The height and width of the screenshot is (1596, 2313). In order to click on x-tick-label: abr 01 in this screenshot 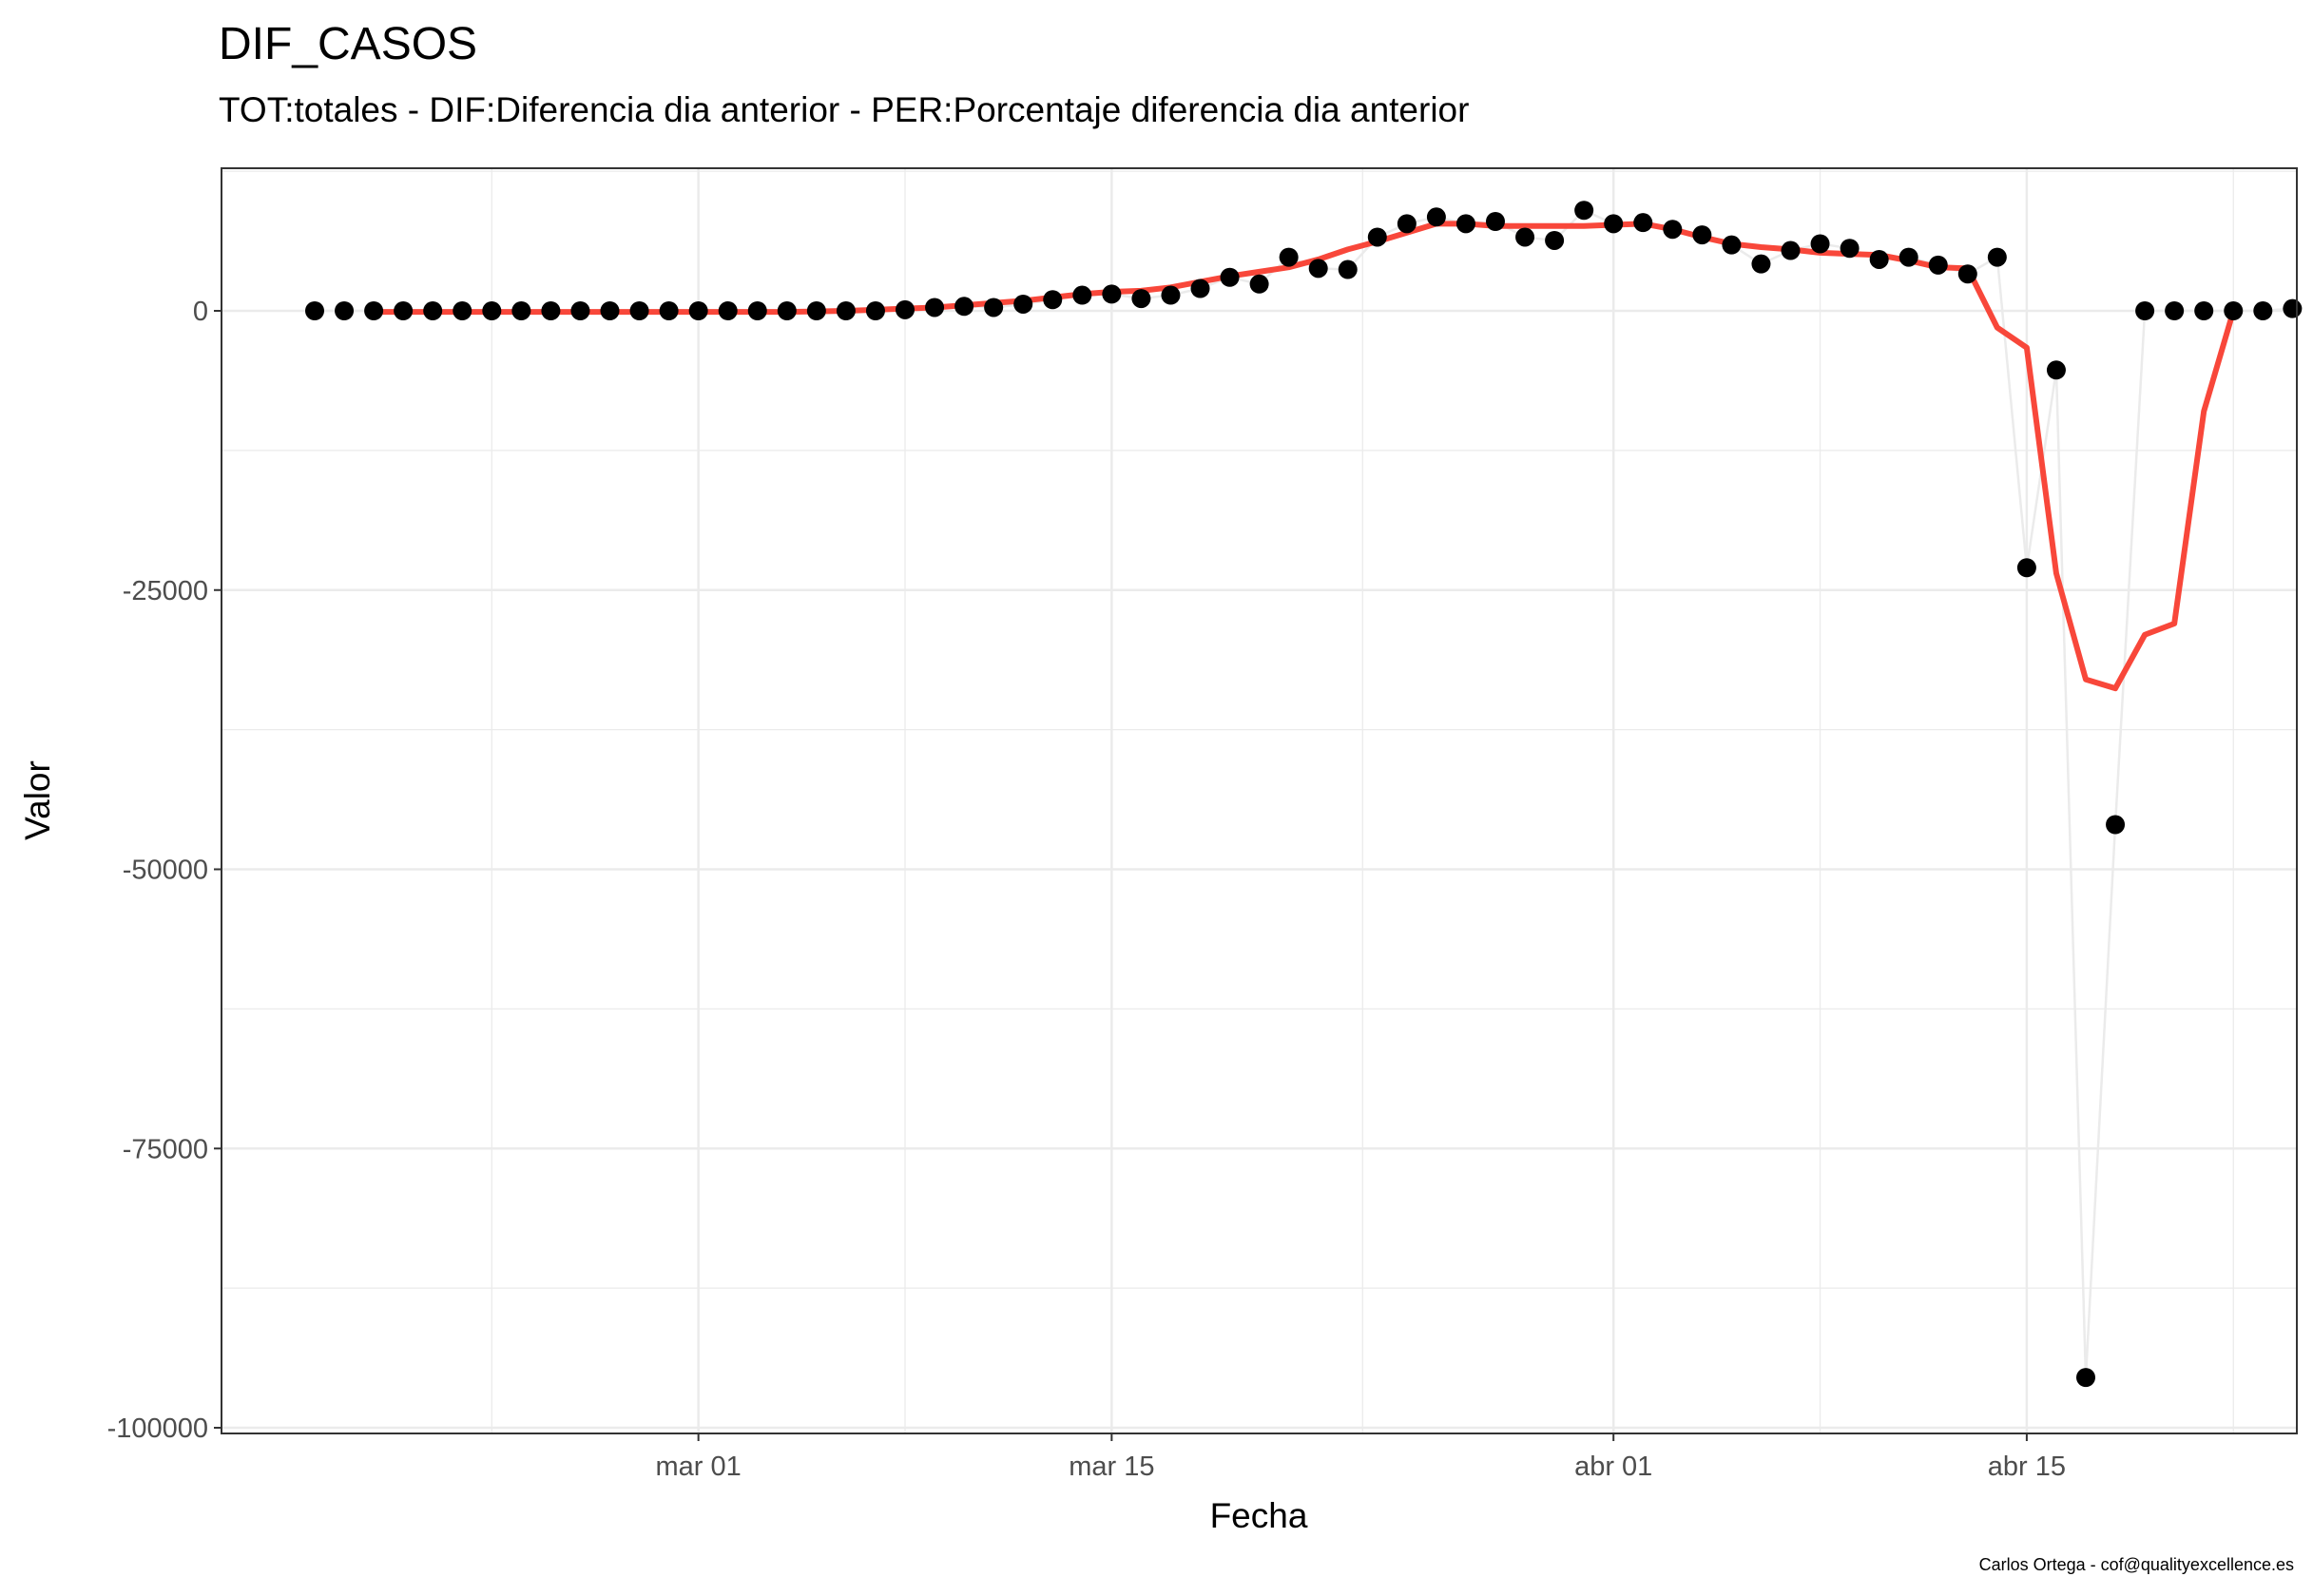, I will do `click(1613, 1467)`.